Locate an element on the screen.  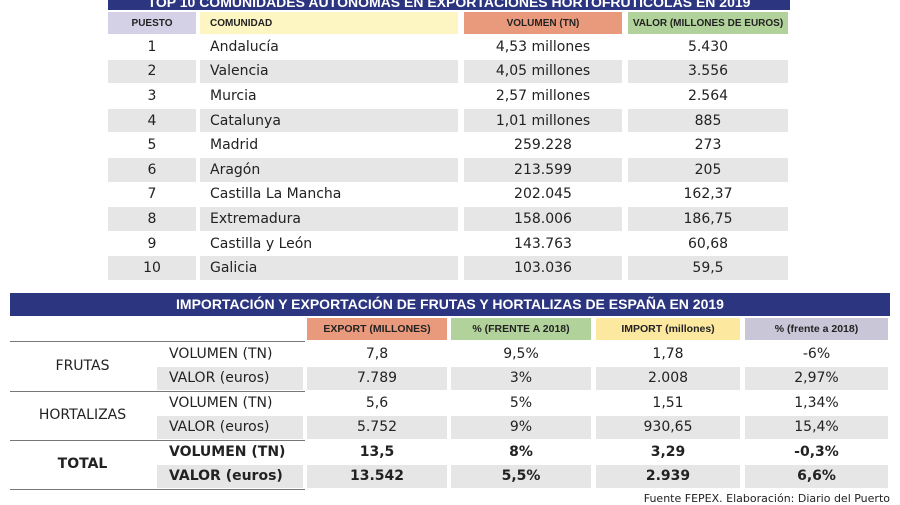
table-cell: 930,65 is located at coordinates (668, 427).